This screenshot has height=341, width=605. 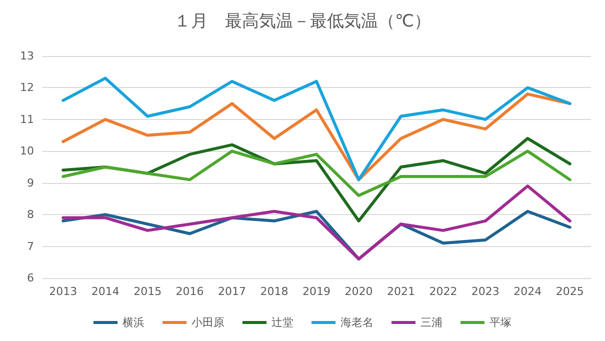 What do you see at coordinates (357, 322) in the screenshot?
I see `legend-label: 海老名` at bounding box center [357, 322].